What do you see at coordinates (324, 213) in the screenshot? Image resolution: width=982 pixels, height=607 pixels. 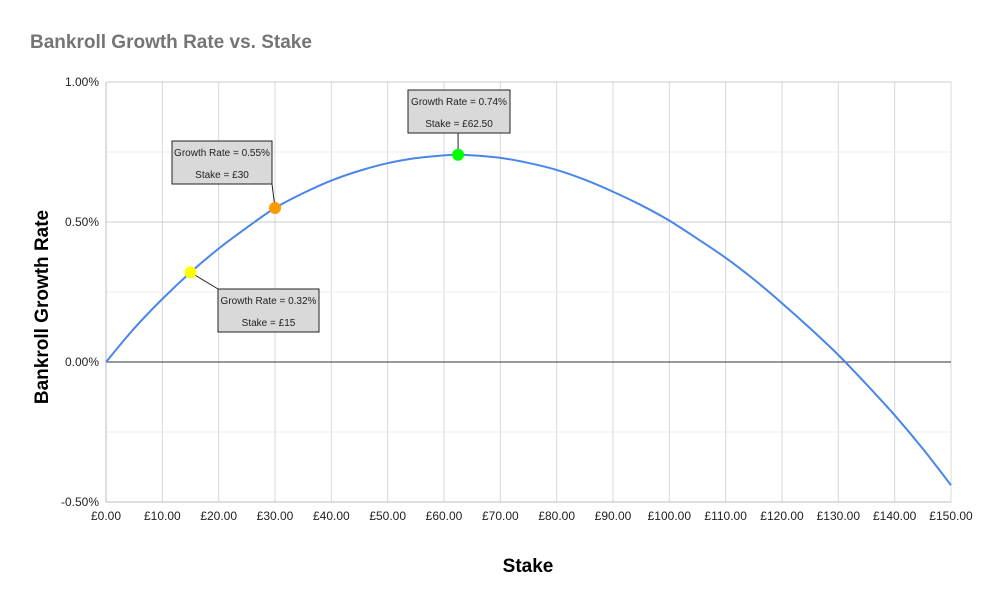 I see `highlight-points` at bounding box center [324, 213].